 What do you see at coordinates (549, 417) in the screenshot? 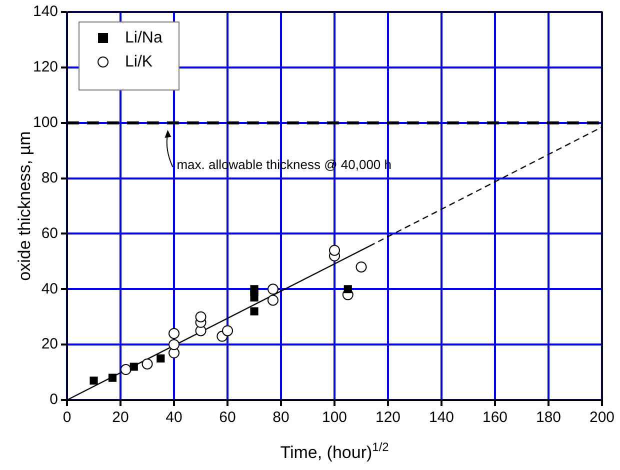
I see `x-tick-label: 180` at bounding box center [549, 417].